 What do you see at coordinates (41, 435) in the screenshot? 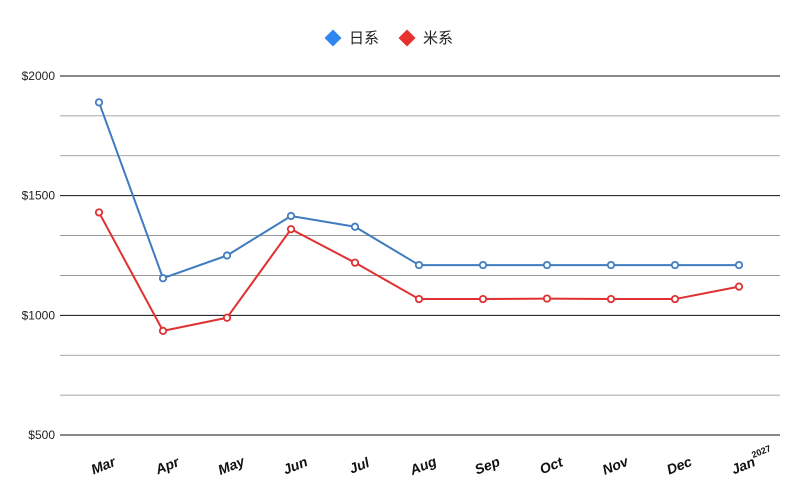
I see `y-tick-label: $500` at bounding box center [41, 435].